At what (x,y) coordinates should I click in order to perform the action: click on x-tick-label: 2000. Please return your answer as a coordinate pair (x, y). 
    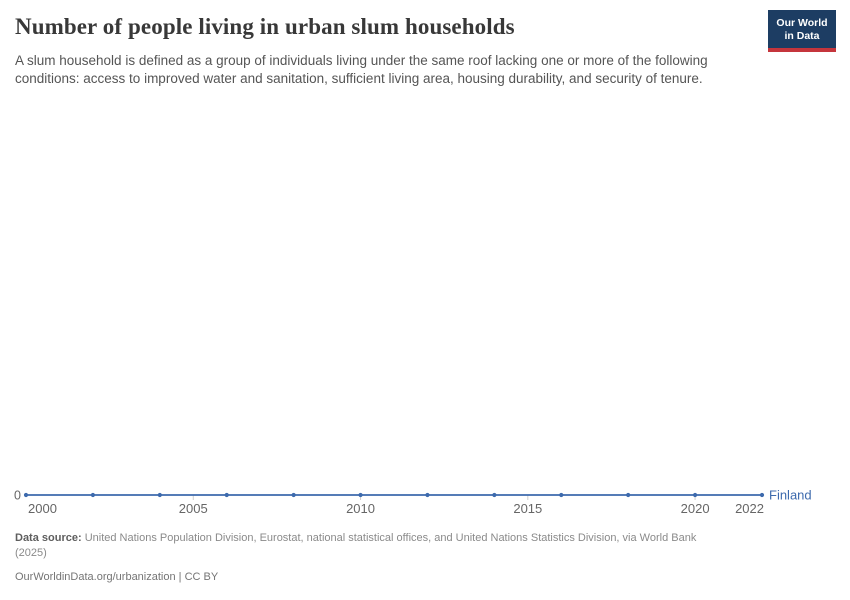
    Looking at the image, I should click on (42, 508).